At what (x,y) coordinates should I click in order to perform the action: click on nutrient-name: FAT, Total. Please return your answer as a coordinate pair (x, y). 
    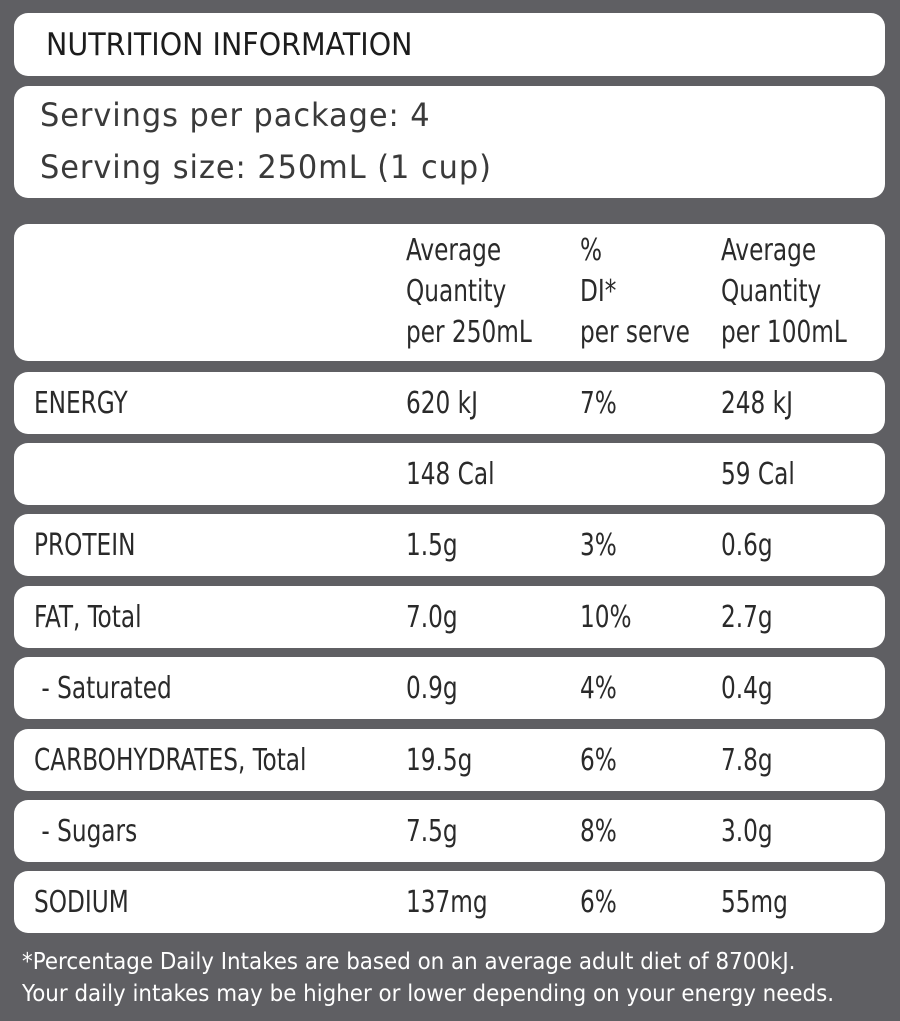
    Looking at the image, I should click on (88, 617).